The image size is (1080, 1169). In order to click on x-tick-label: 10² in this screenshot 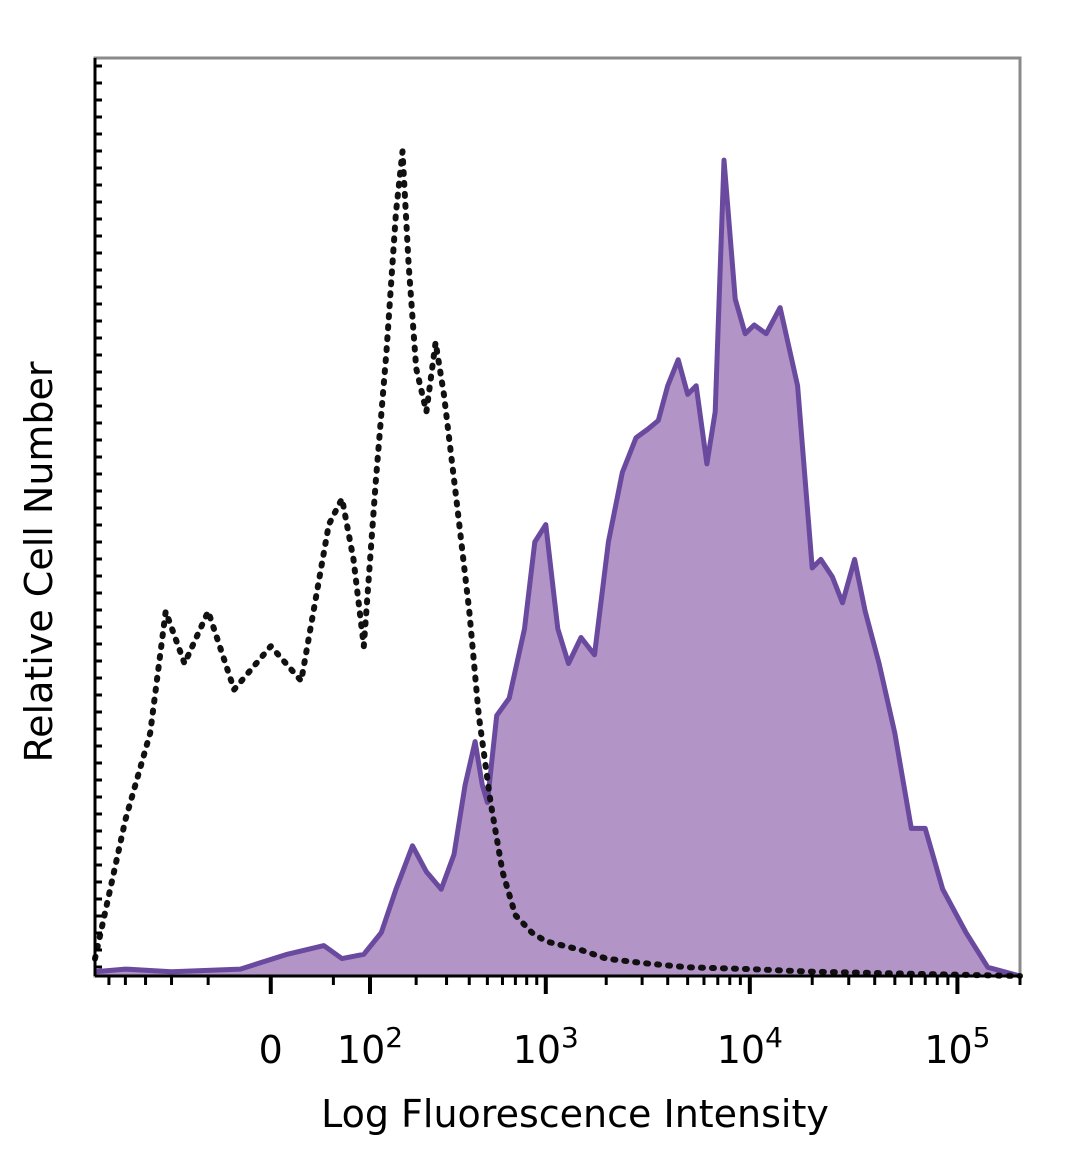, I will do `click(370, 1046)`.